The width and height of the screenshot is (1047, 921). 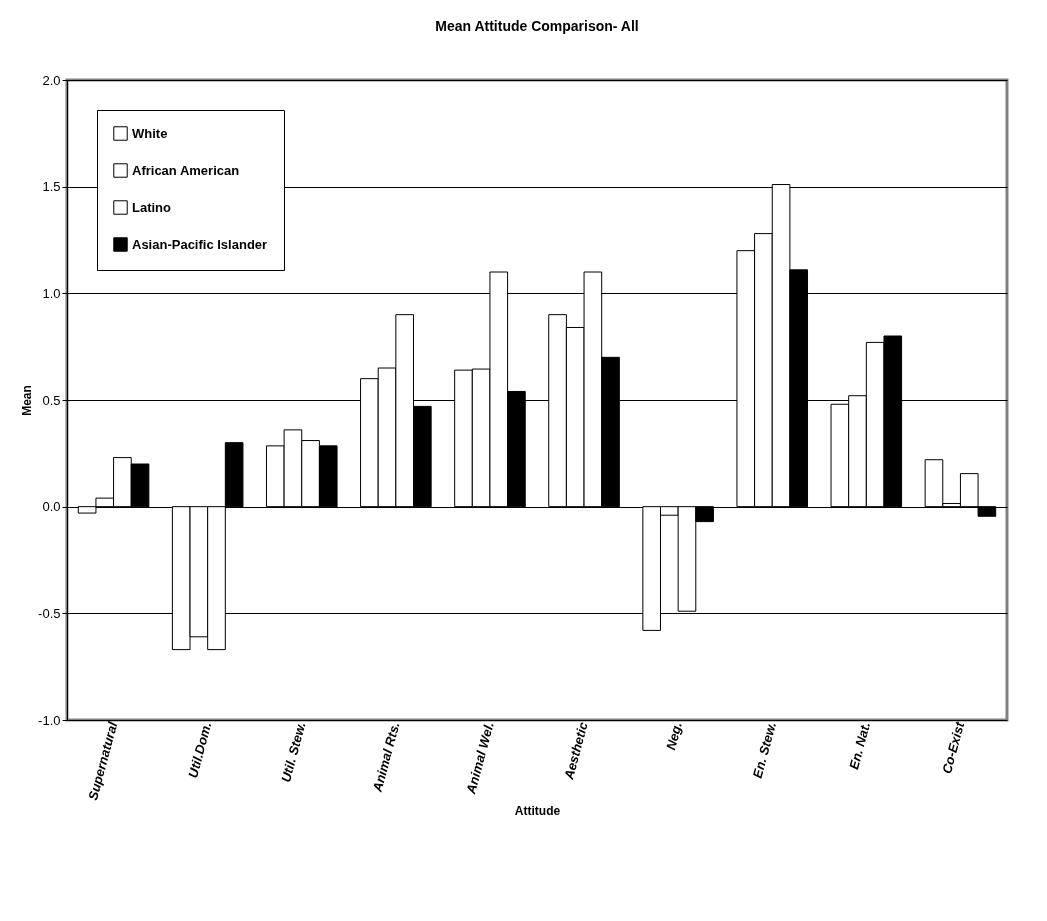 I want to click on legend-label: White, so click(x=150, y=133).